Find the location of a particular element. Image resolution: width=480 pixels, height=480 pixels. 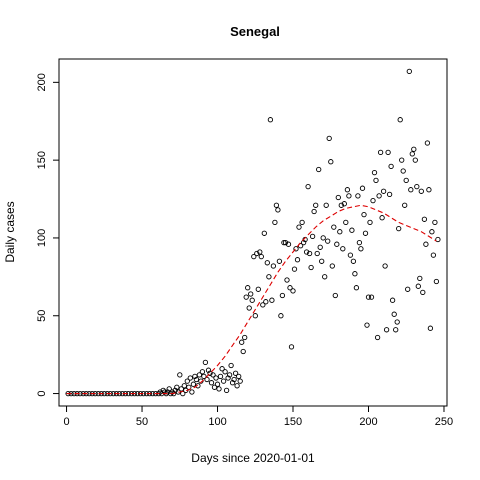

y-axis-label: Daily cases is located at coordinates (10, 231).